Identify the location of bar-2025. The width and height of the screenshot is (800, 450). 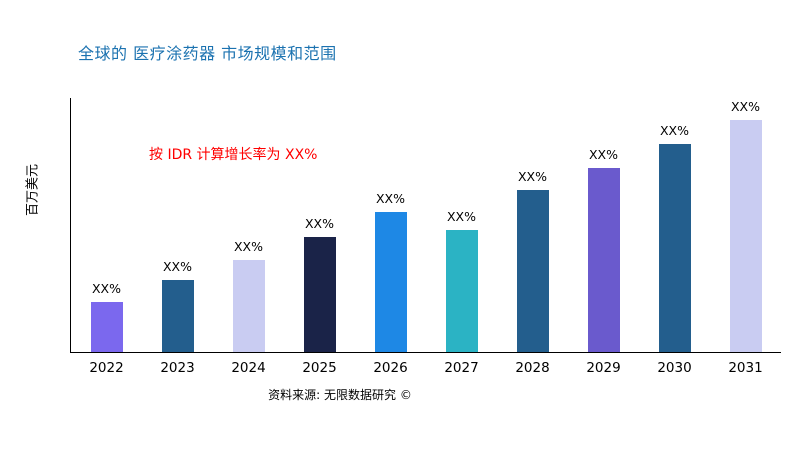
(319, 294).